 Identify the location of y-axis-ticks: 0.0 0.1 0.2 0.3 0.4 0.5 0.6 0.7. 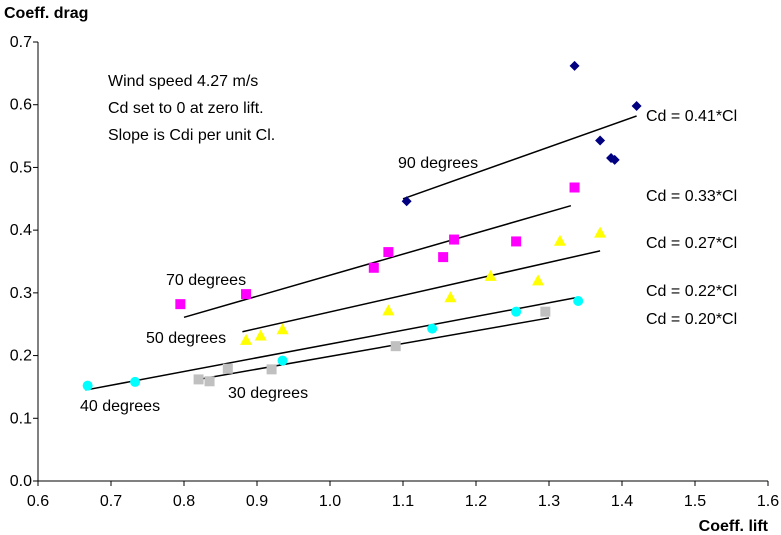
(24, 262).